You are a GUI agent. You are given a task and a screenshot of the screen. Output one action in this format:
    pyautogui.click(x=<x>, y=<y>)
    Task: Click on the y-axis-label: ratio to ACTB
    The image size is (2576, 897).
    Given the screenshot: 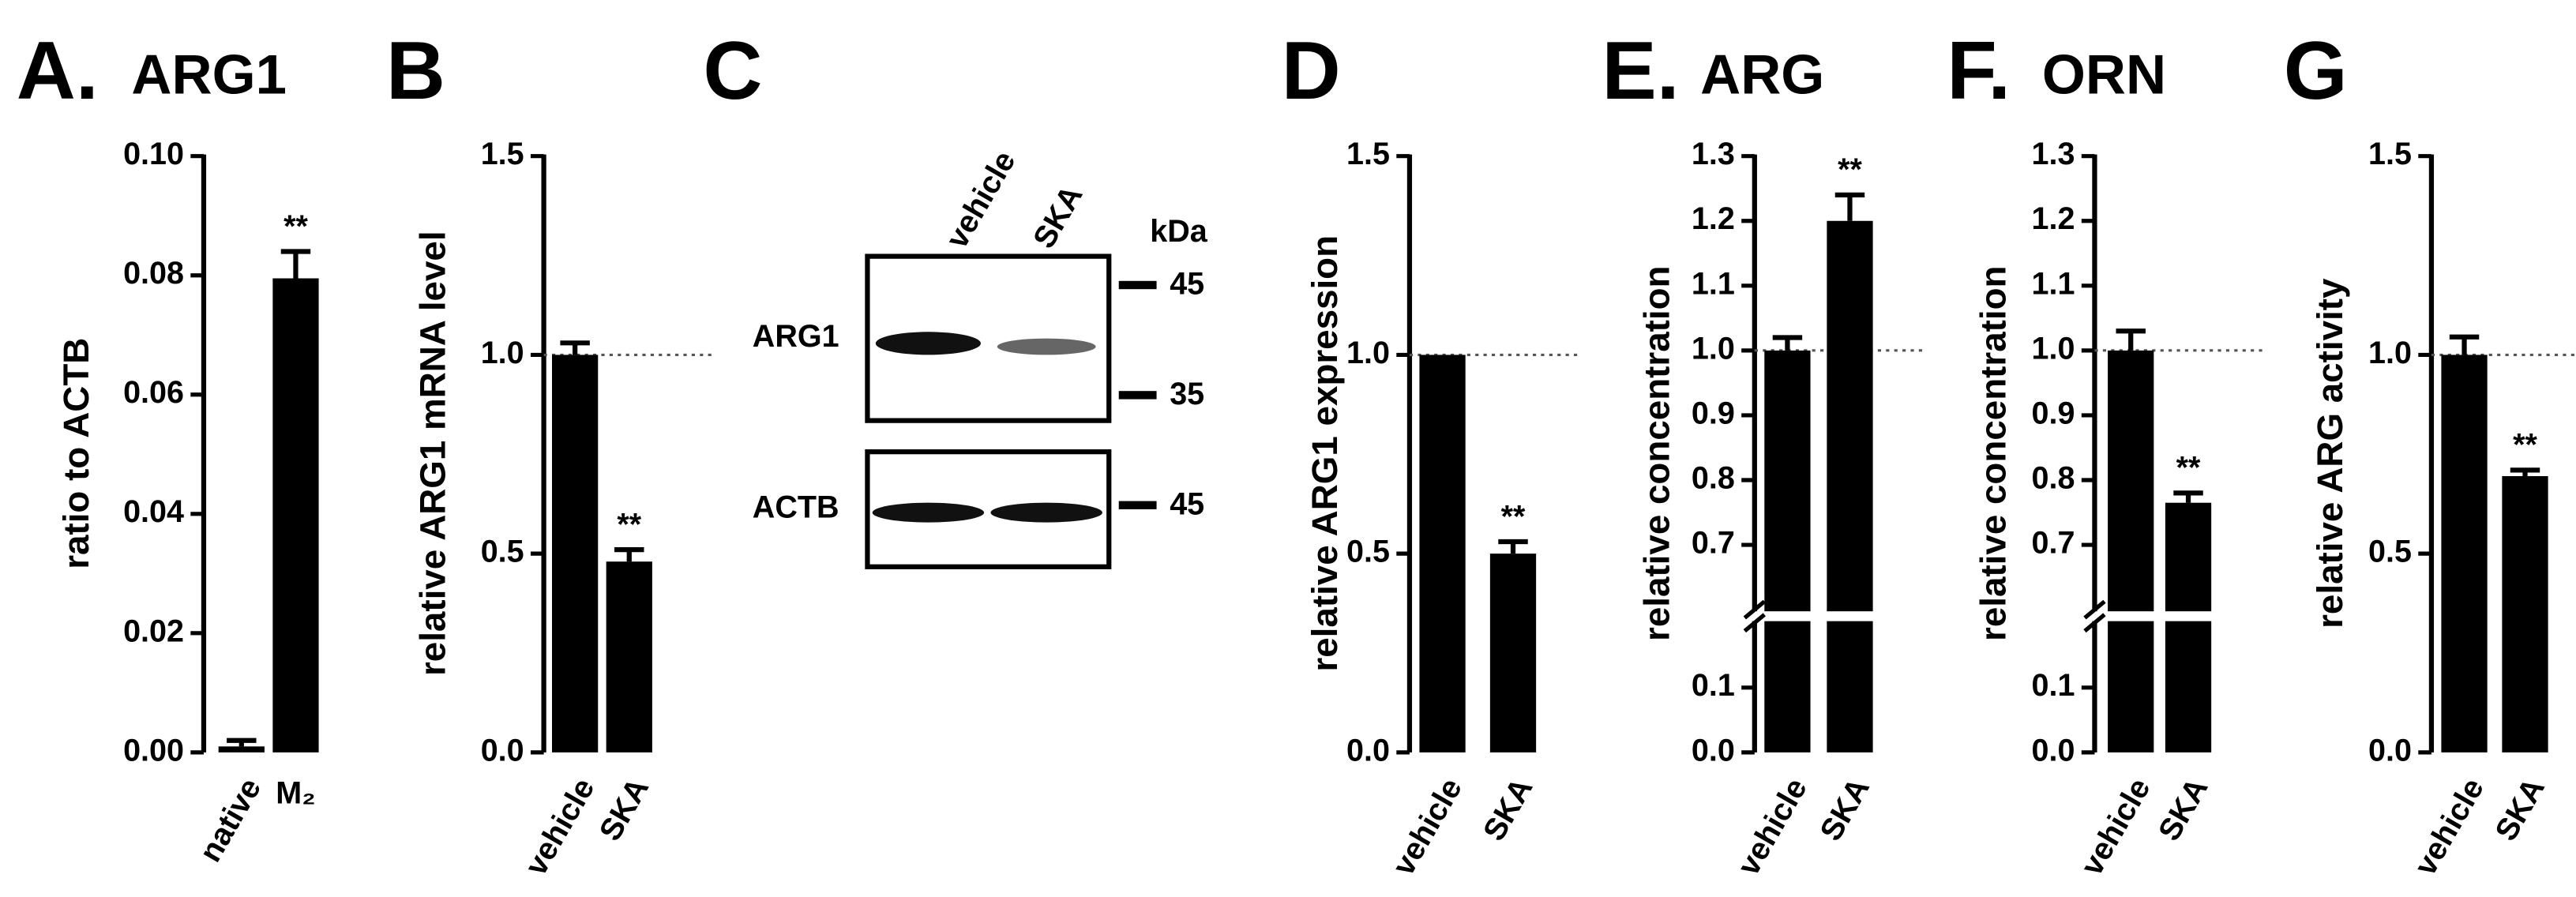 What is the action you would take?
    pyautogui.click(x=76, y=453)
    